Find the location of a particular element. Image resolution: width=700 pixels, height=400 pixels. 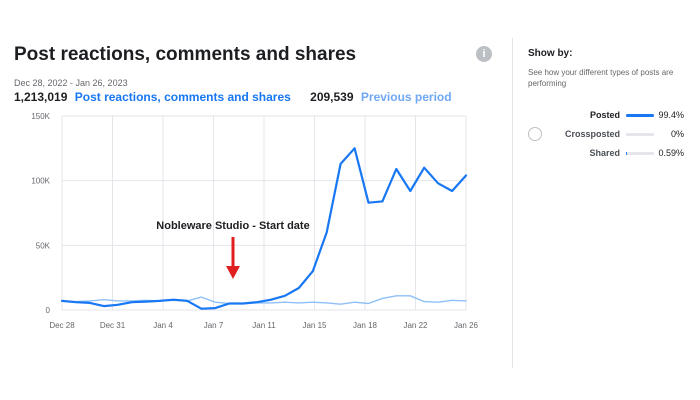

show-by-item-posted: Posted 99.4% is located at coordinates (608, 117).